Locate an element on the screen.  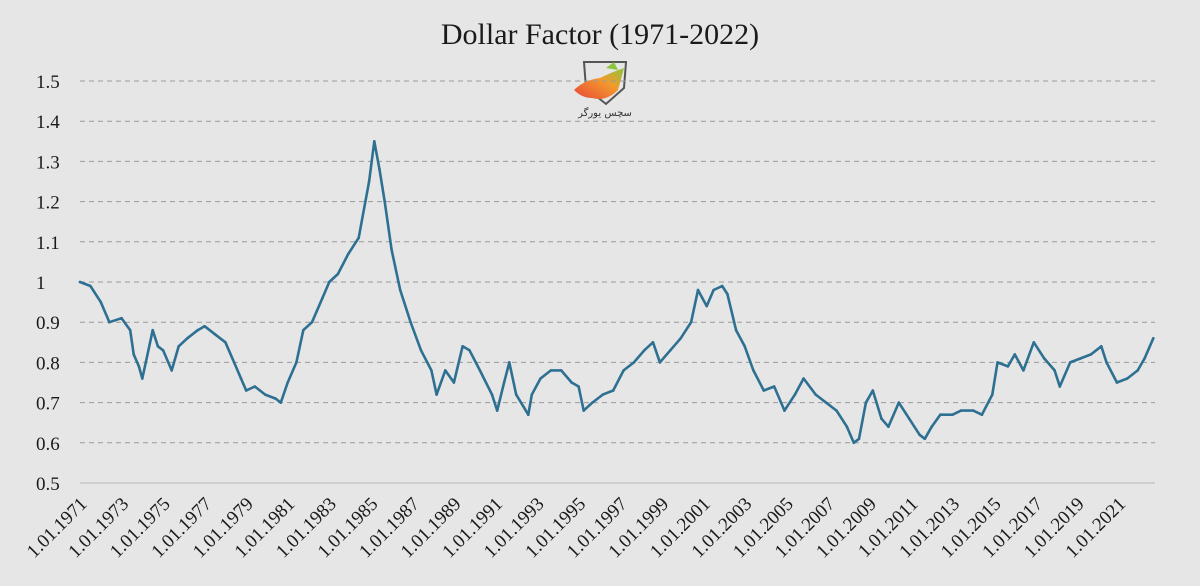
y-tick-label: 1.2 is located at coordinates (48, 203).